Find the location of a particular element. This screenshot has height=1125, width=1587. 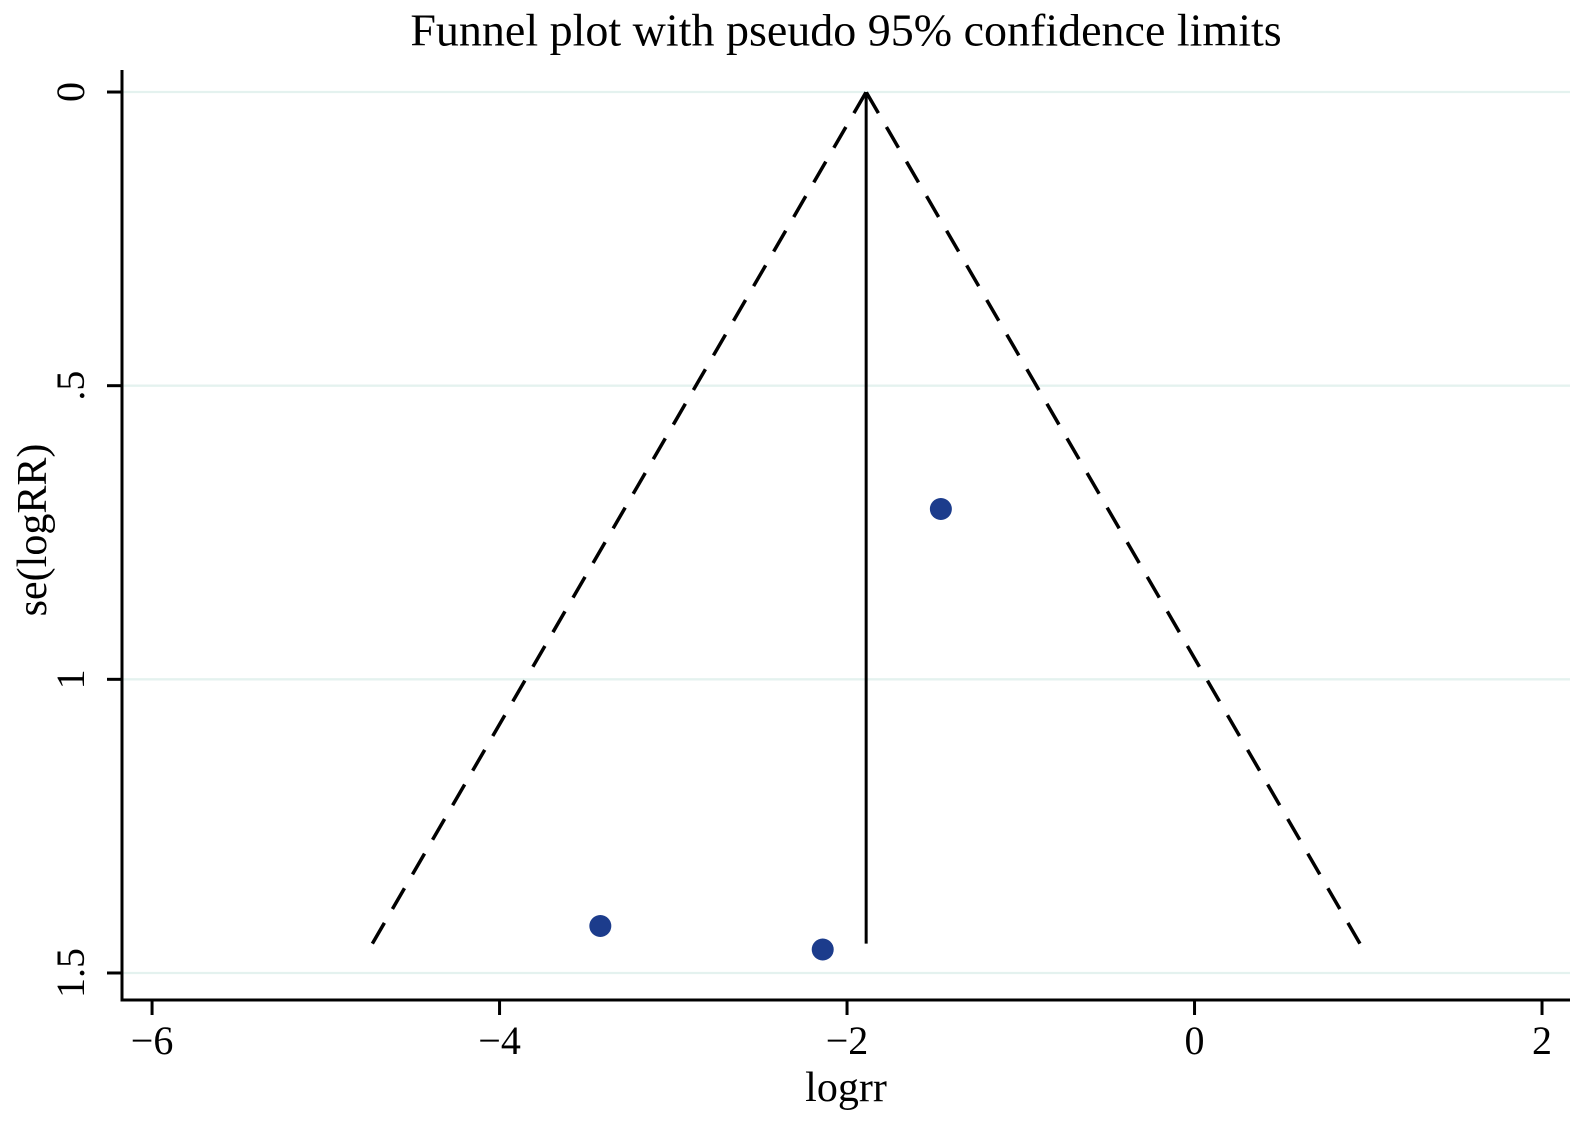

x-tick-label-0: 0 is located at coordinates (1195, 1040).